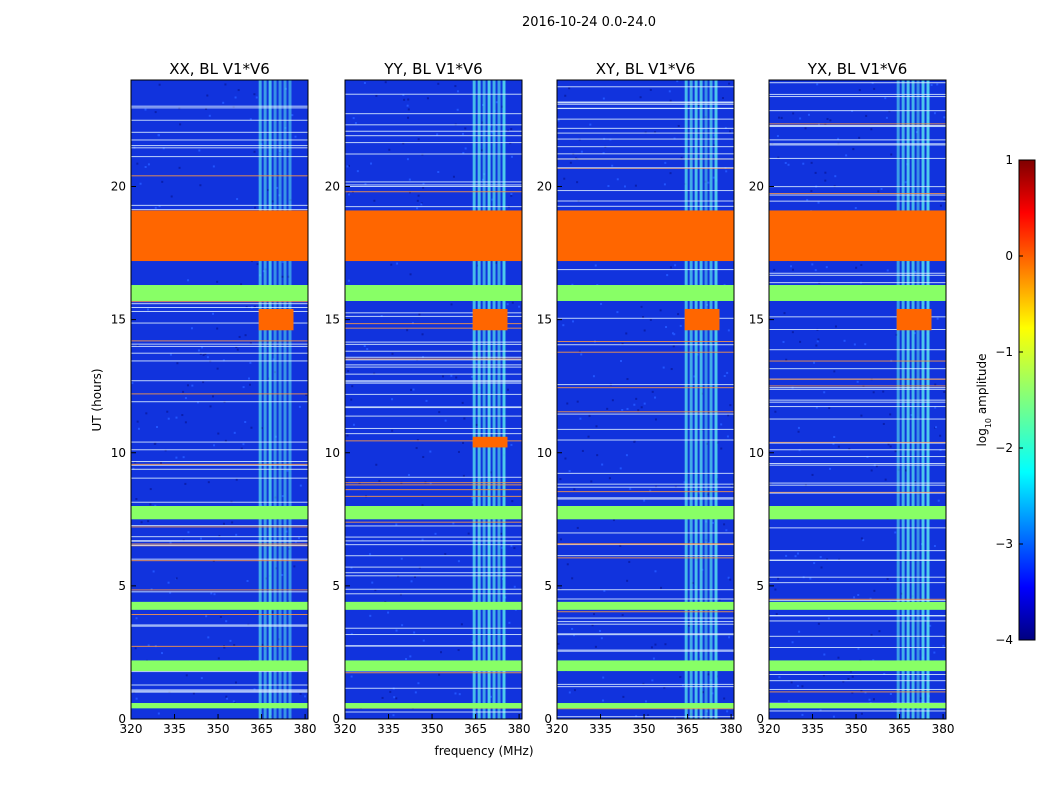  What do you see at coordinates (857, 236) in the screenshot?
I see `saturated-row` at bounding box center [857, 236].